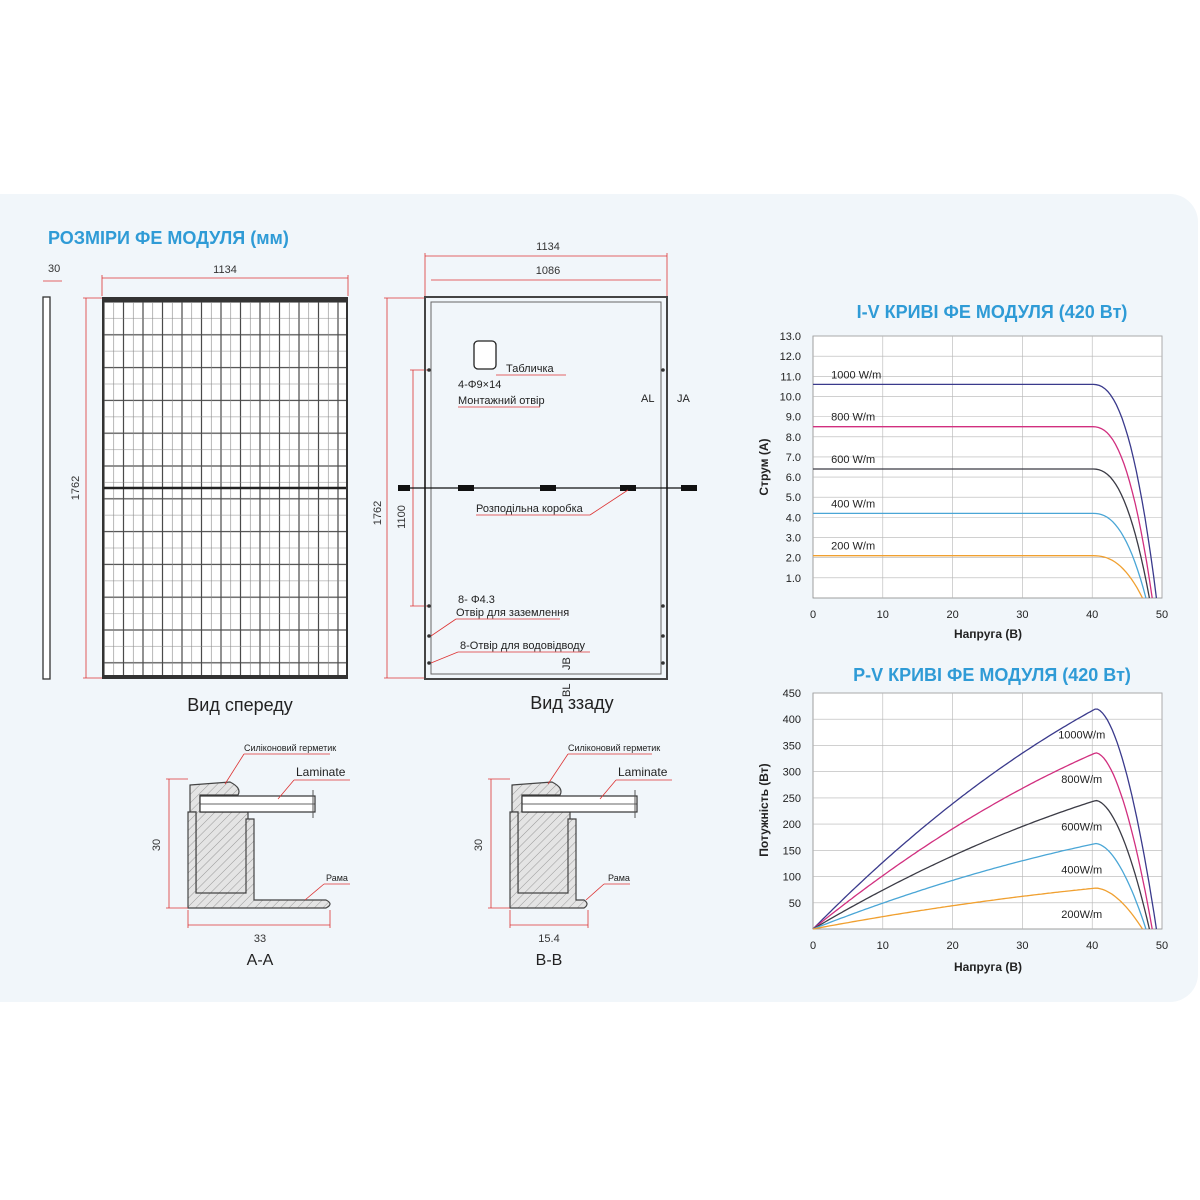  Describe the element at coordinates (548, 939) in the screenshot. I see `bb-width-label: 15.4` at that location.